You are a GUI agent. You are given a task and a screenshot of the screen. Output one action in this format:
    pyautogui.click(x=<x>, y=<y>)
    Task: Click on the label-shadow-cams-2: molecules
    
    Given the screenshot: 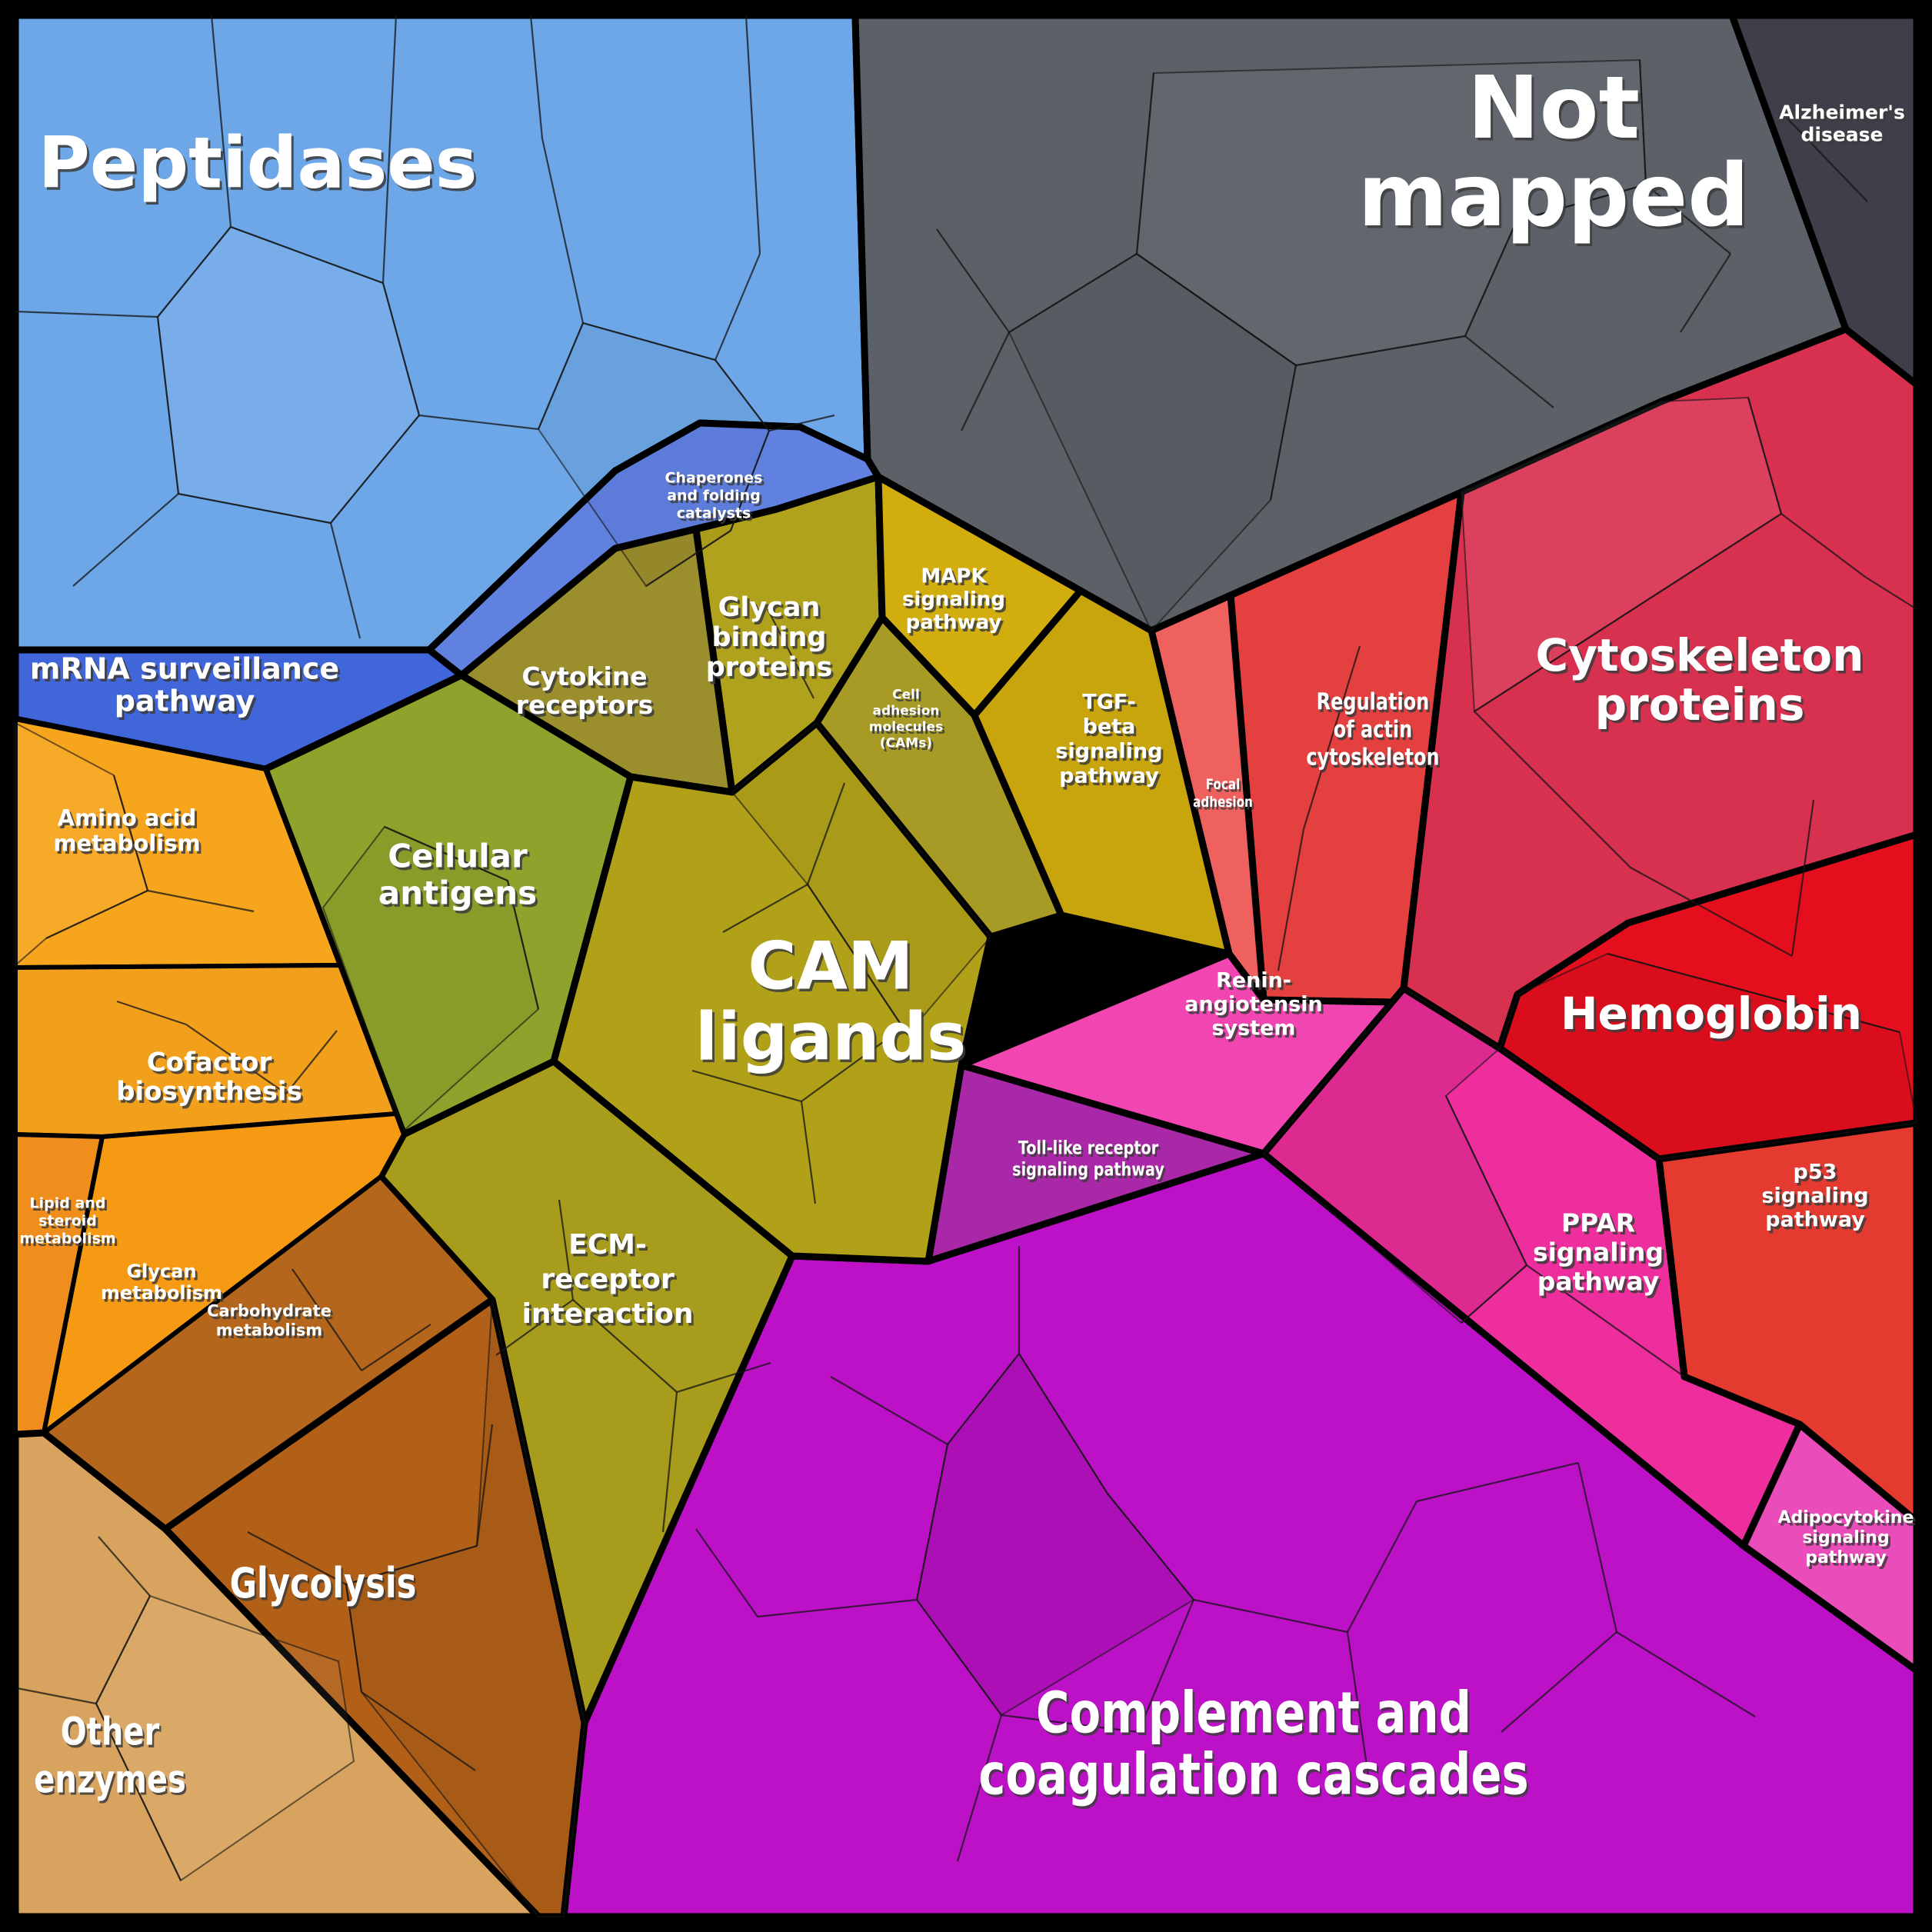 What is the action you would take?
    pyautogui.click(x=908, y=730)
    